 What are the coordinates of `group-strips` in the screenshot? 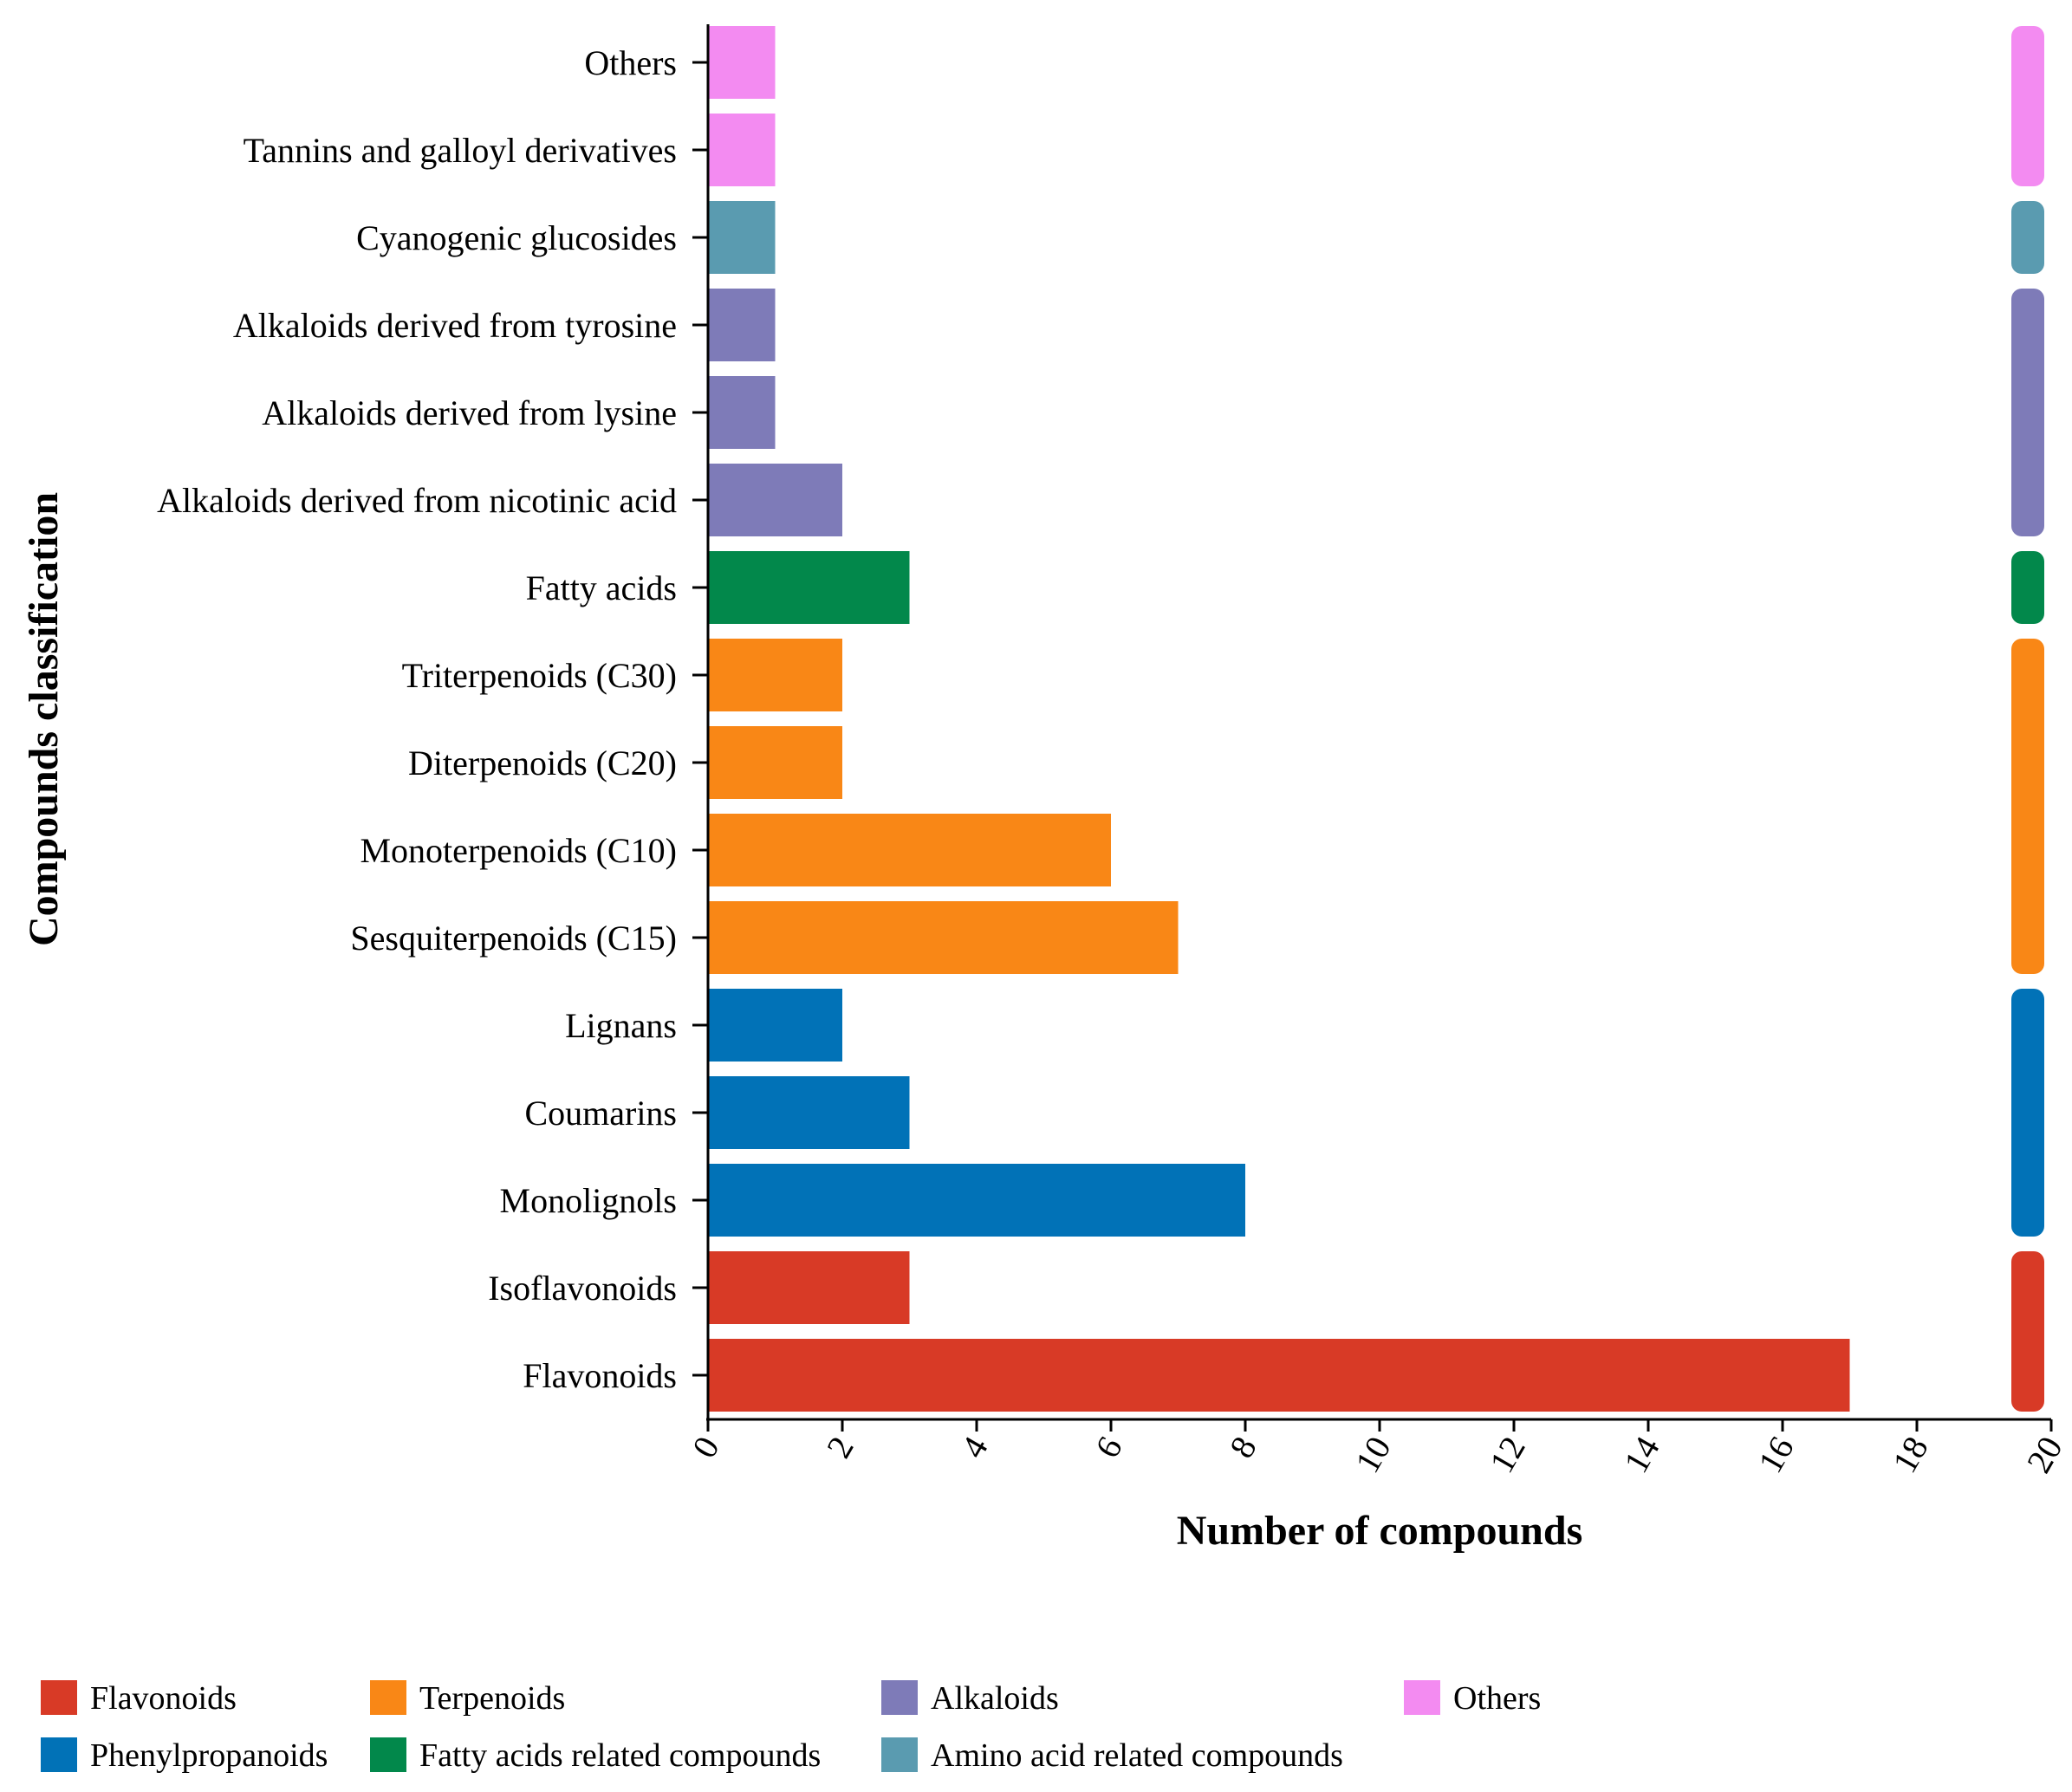 It's located at (2028, 719).